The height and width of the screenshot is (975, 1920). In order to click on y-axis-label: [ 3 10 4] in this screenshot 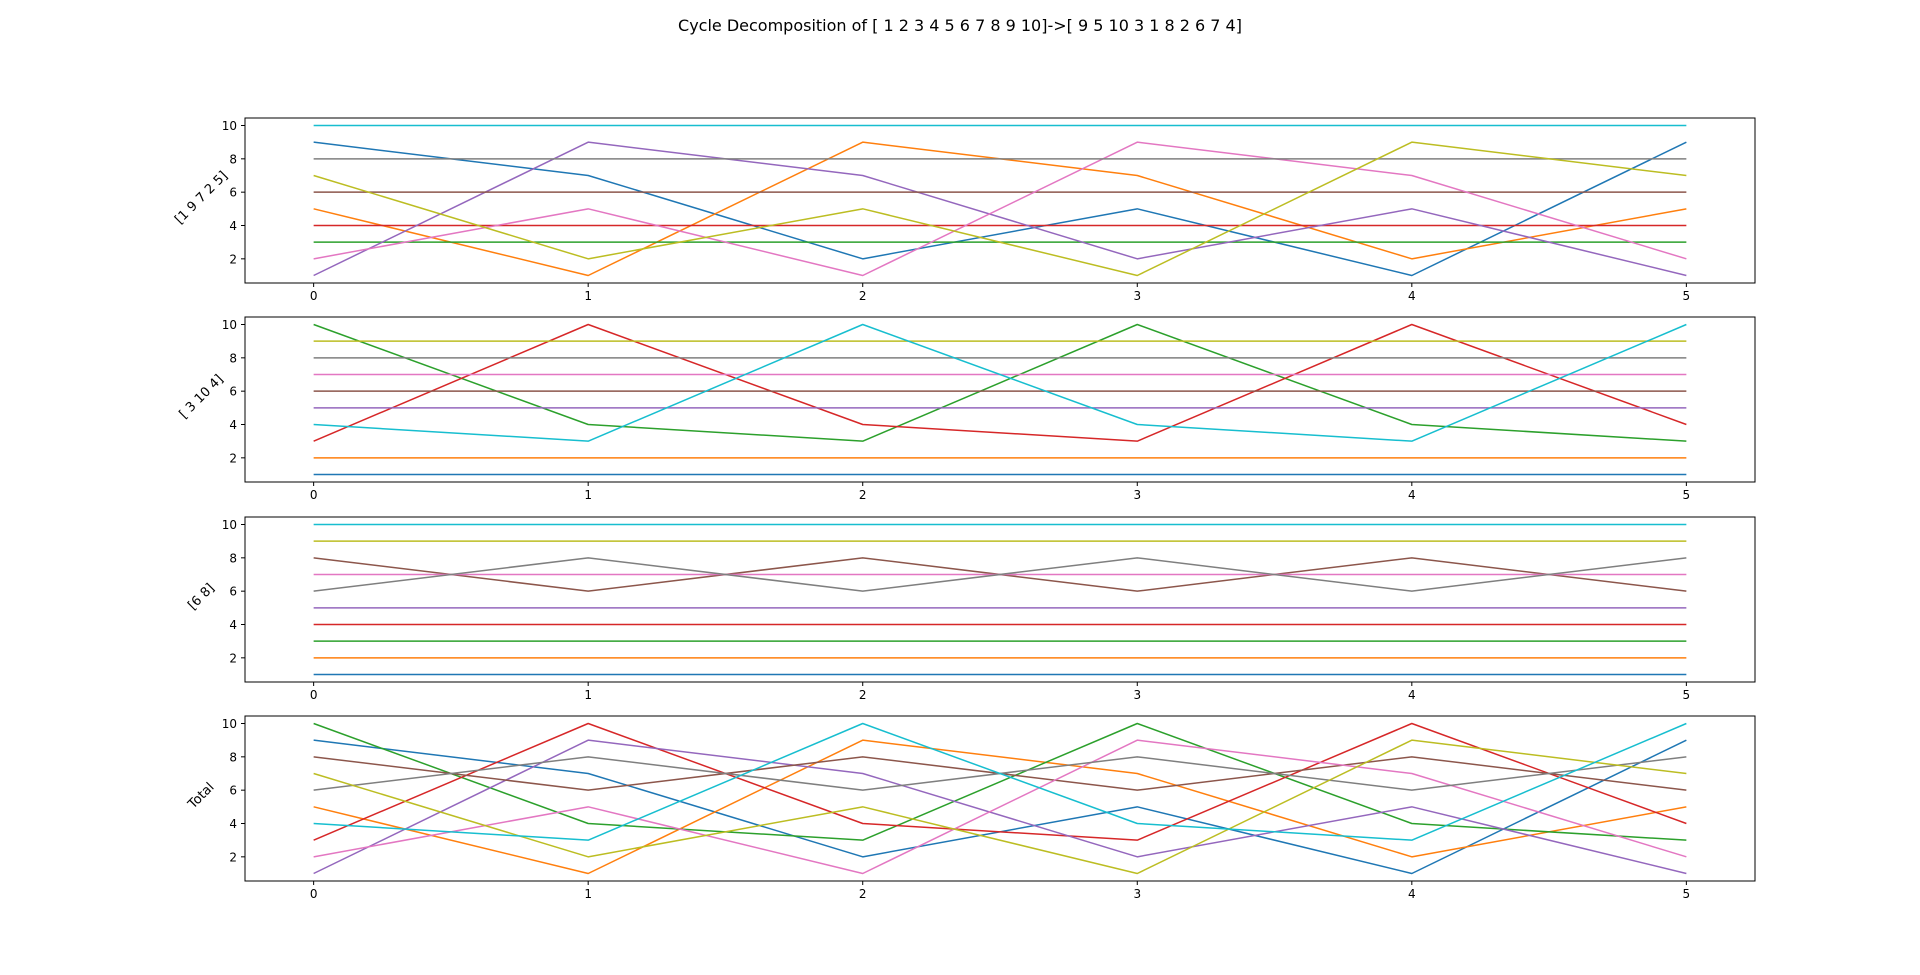, I will do `click(202, 397)`.